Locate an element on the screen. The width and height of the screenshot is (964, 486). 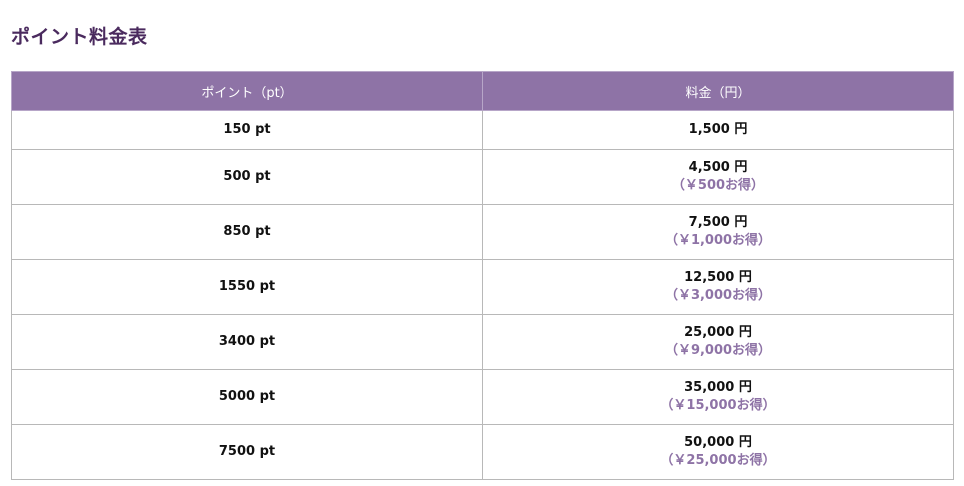
price-cell: 12,500 円 （￥3,000お得） is located at coordinates (718, 287).